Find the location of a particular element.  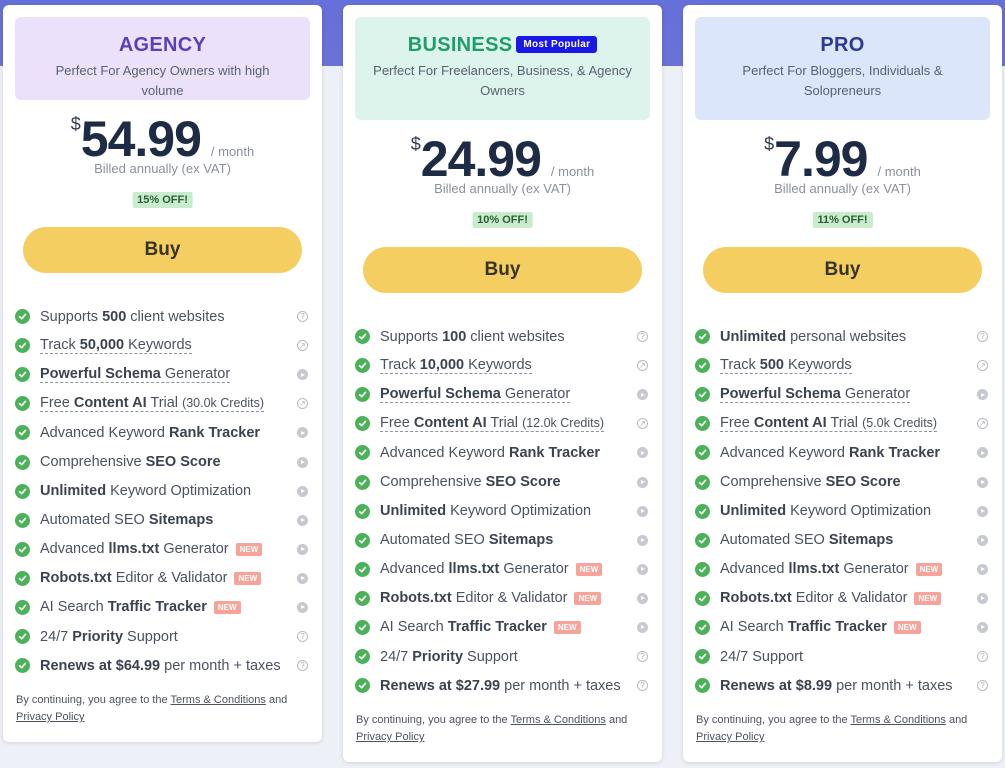

discount-badge: 10% OFF! is located at coordinates (502, 220).